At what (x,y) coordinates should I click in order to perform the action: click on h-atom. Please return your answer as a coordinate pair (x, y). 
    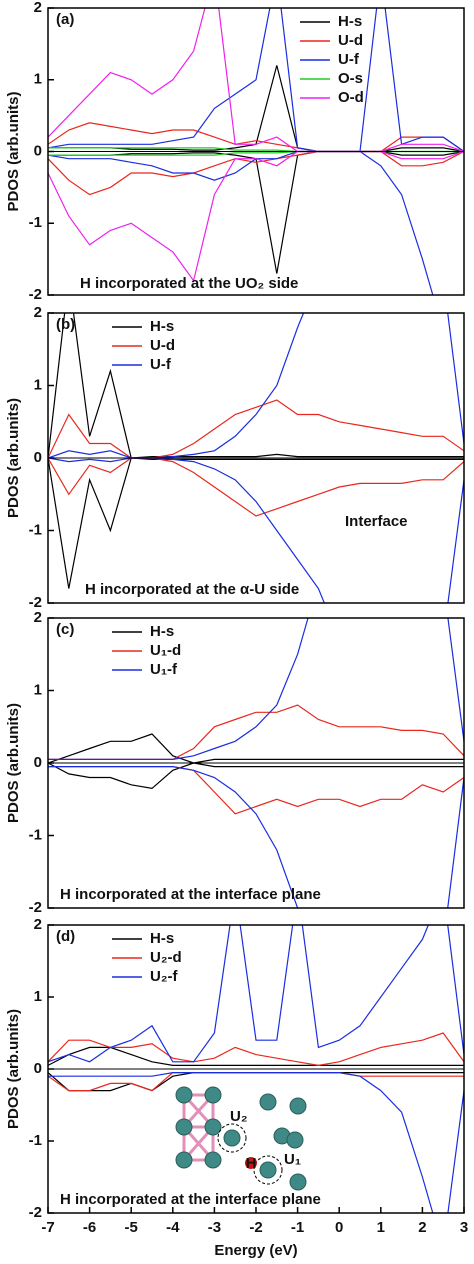
    Looking at the image, I should click on (251, 1163).